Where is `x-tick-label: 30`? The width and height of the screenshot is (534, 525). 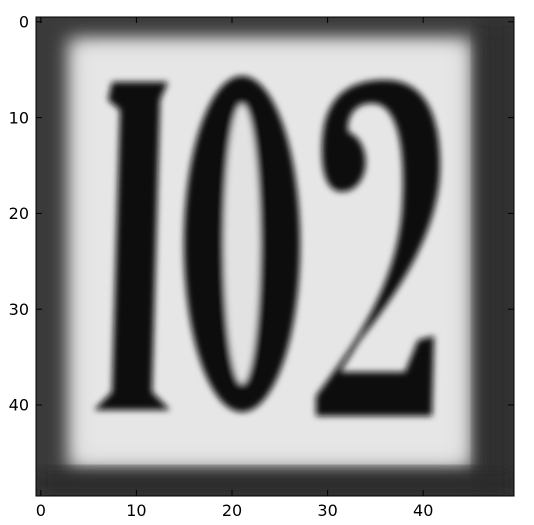 x-tick-label: 30 is located at coordinates (327, 510).